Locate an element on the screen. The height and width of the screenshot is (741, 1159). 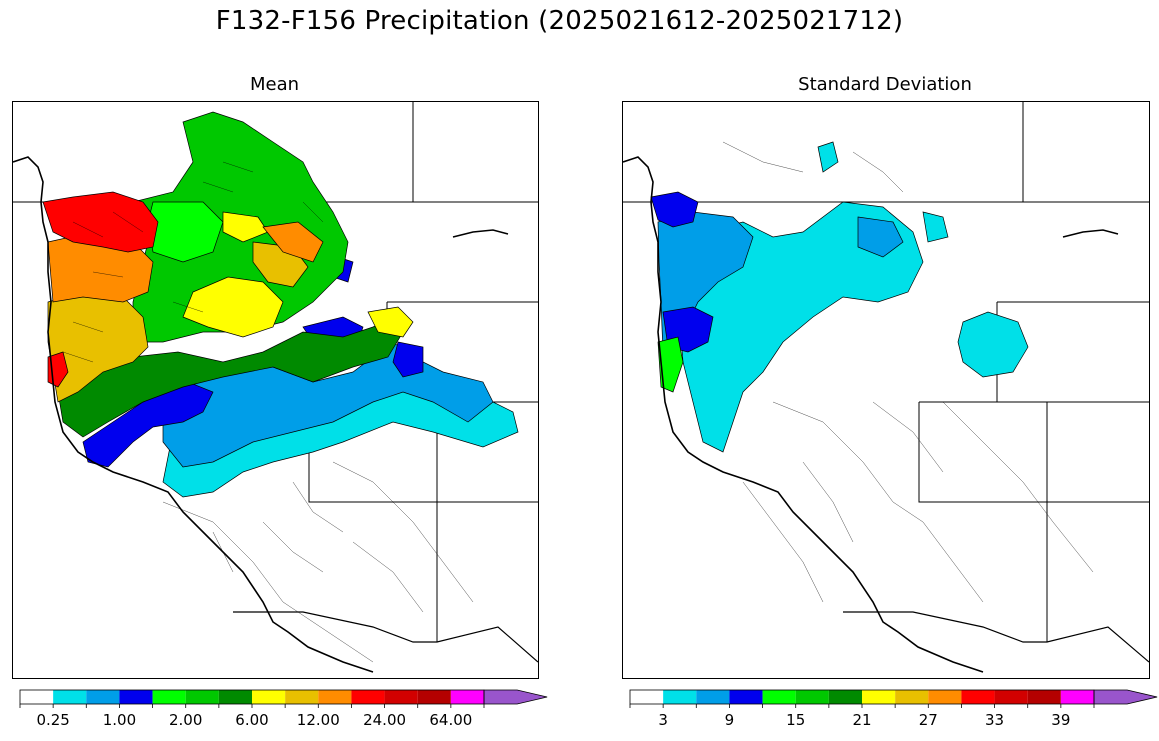
region-sd-blue is located at coordinates (674, 209).